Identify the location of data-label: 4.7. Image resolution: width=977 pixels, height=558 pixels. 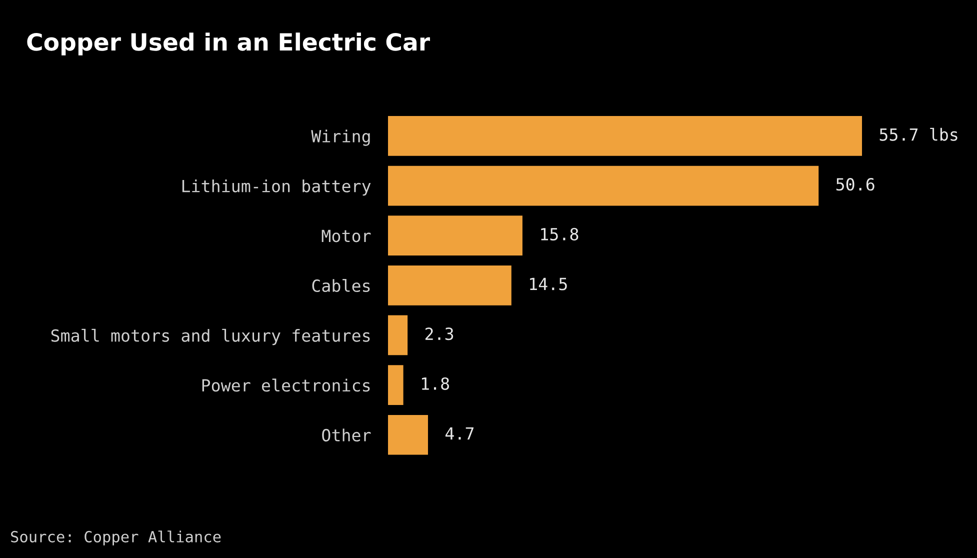
(459, 433).